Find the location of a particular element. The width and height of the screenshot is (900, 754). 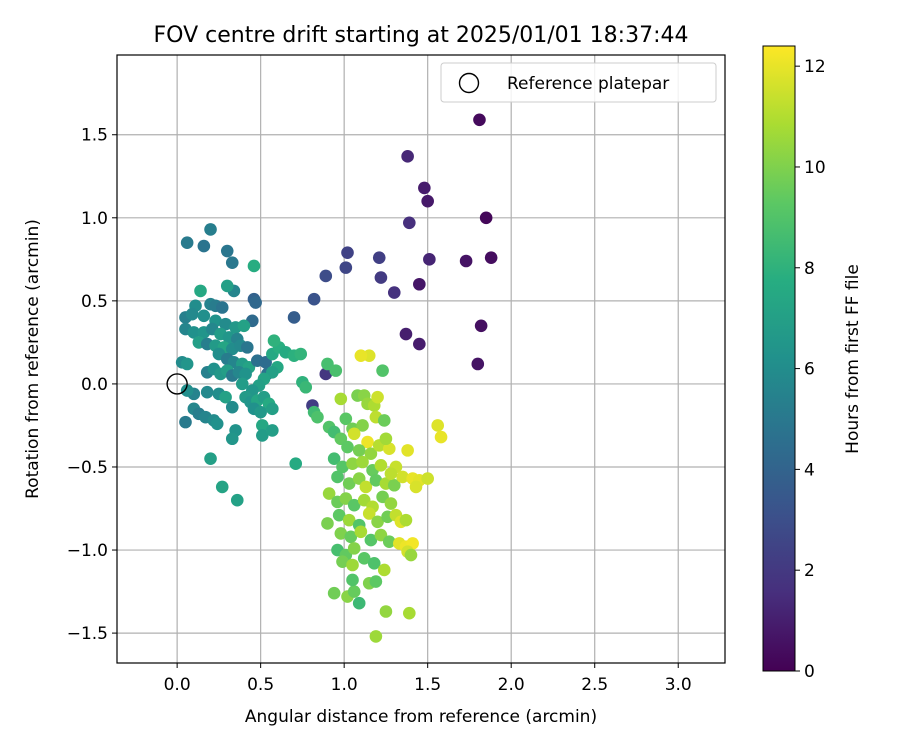

reference-point-marker is located at coordinates (177, 384).